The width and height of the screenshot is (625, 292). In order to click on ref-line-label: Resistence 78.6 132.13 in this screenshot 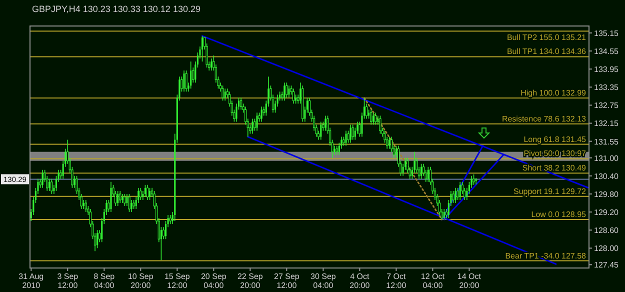, I will do `click(544, 119)`.